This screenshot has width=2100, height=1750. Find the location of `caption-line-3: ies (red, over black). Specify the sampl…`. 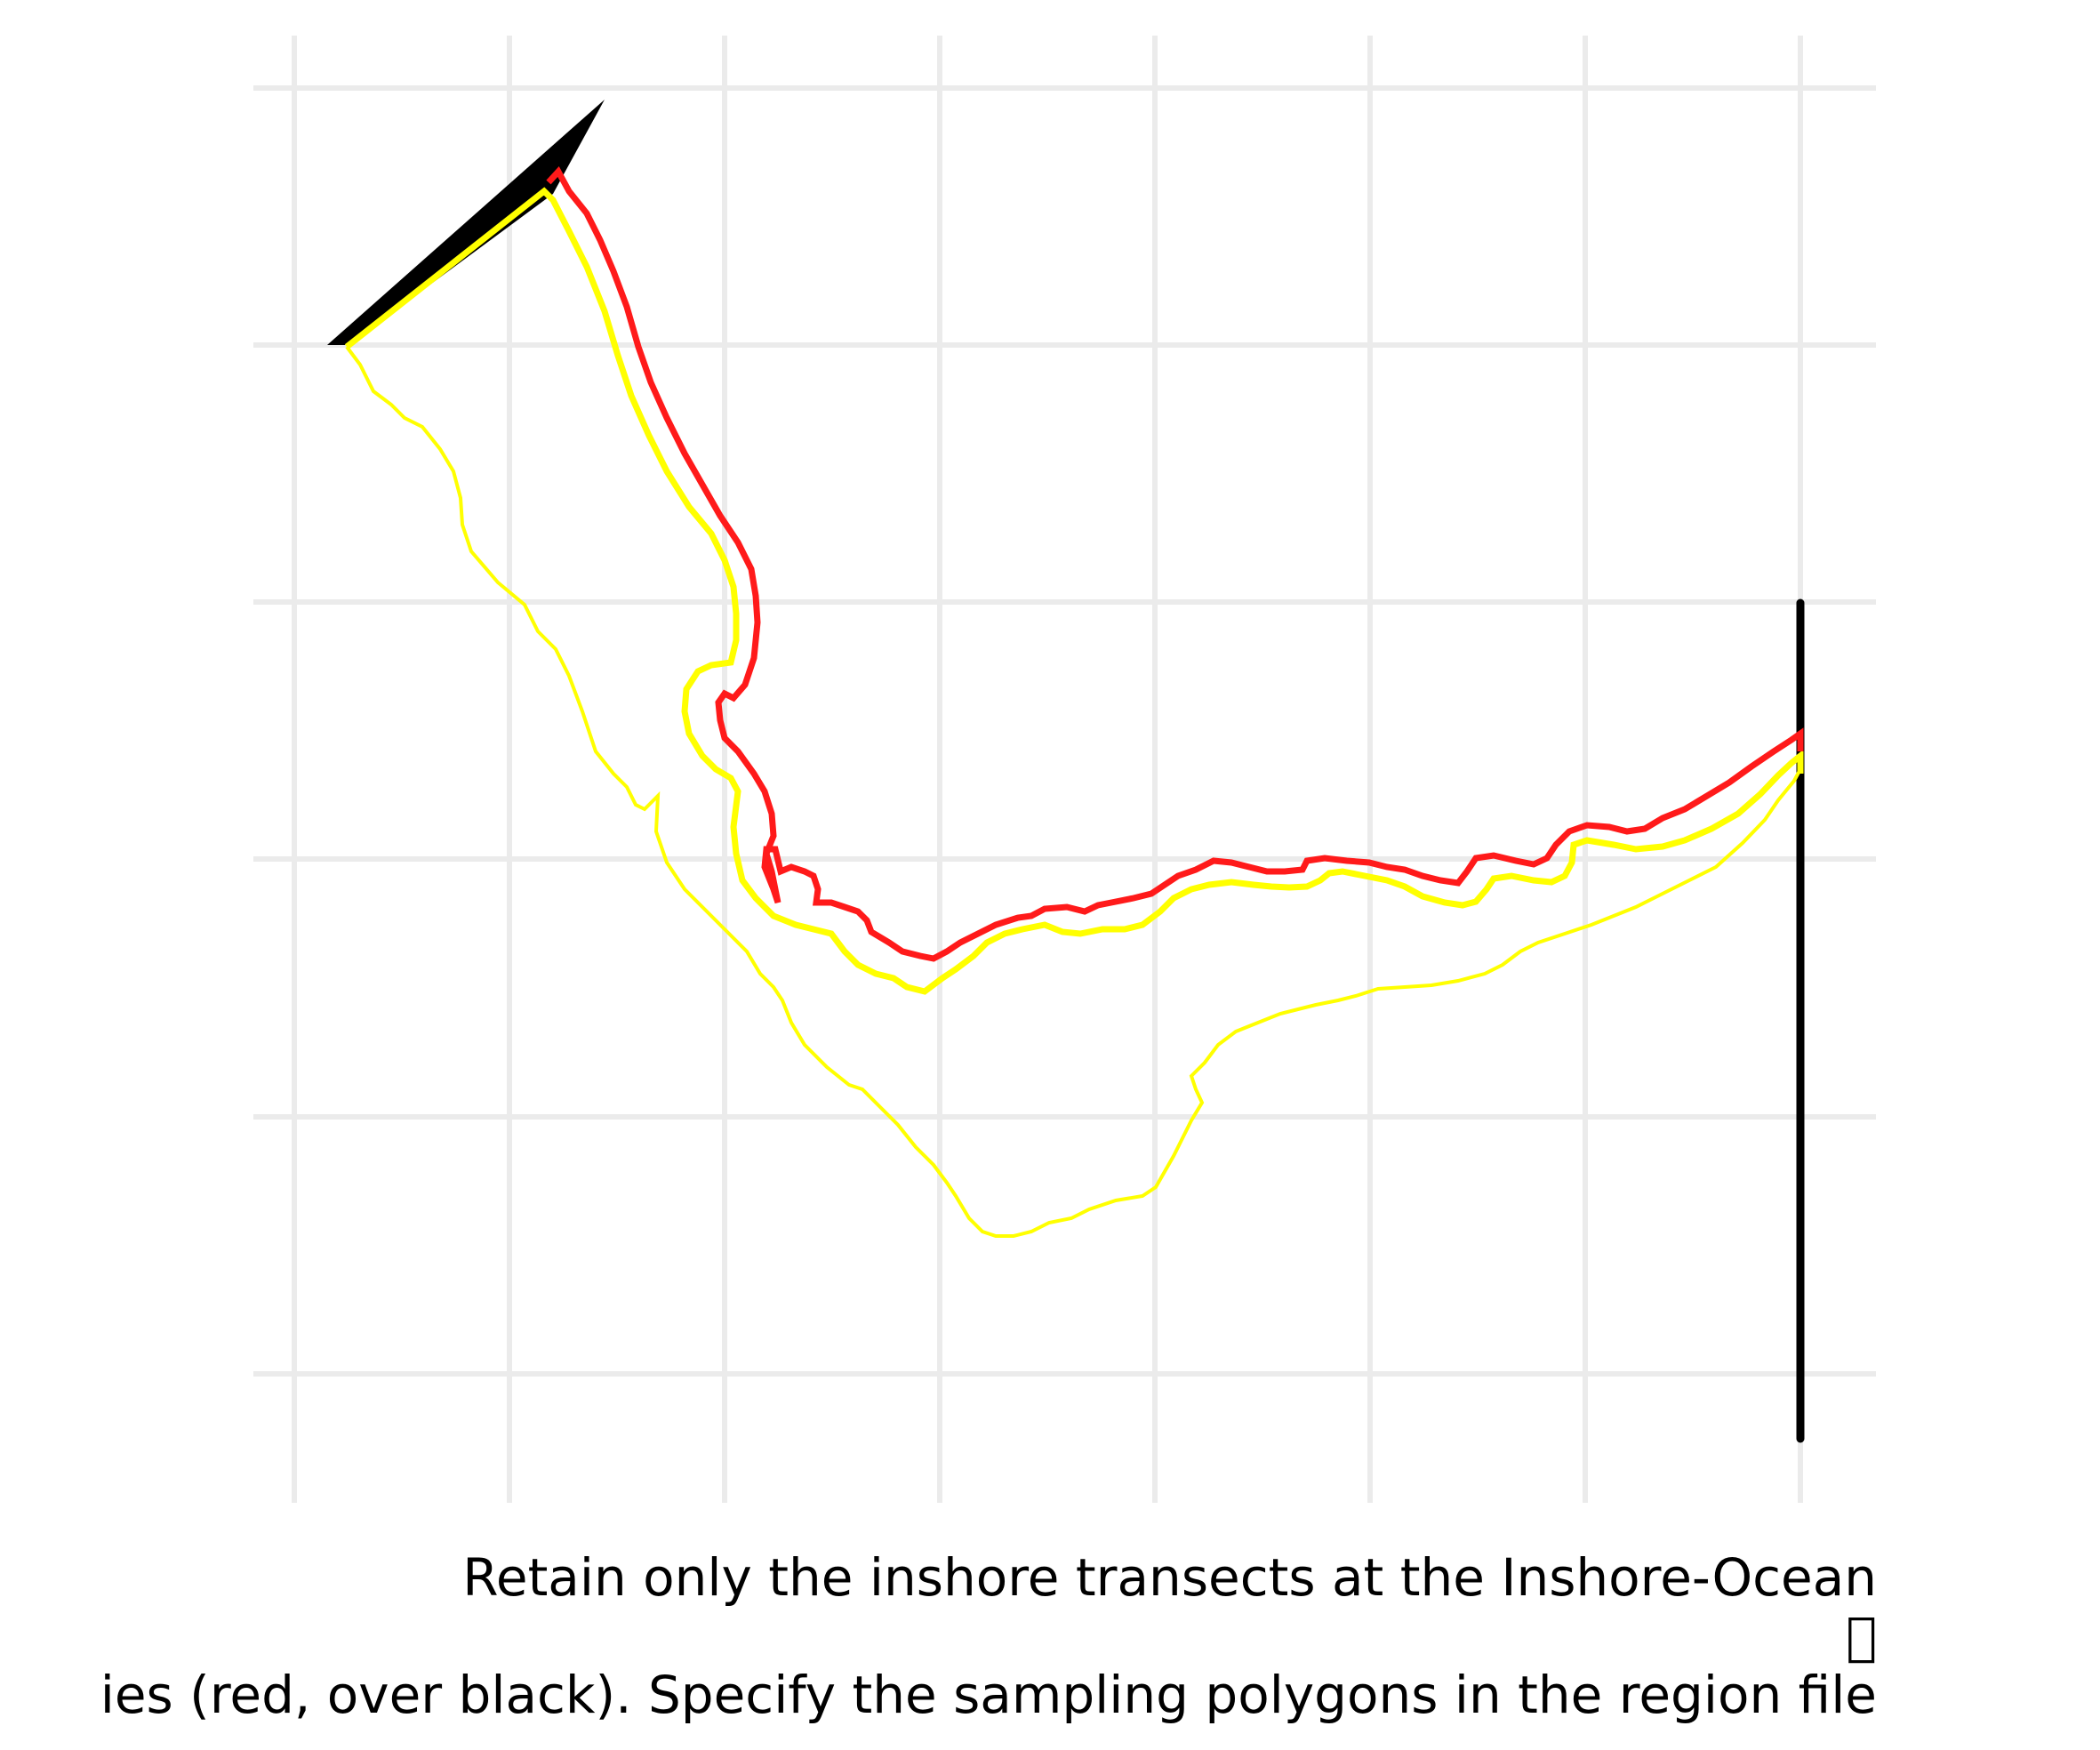

caption-line-3: ies (red, over black). Specify the sampl… is located at coordinates (988, 1695).